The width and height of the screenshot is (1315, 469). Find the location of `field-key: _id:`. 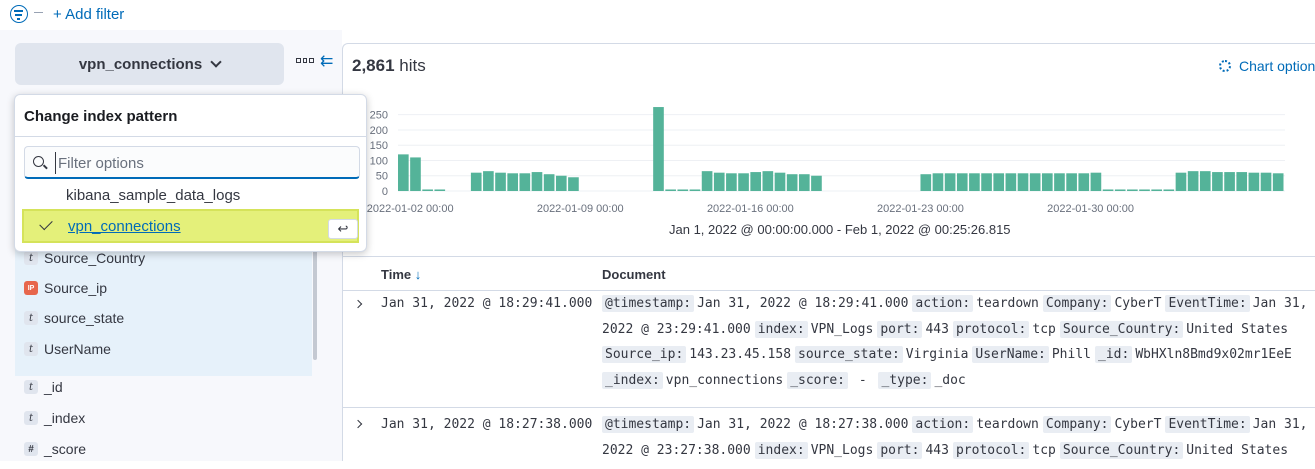

field-key: _id: is located at coordinates (1114, 355).